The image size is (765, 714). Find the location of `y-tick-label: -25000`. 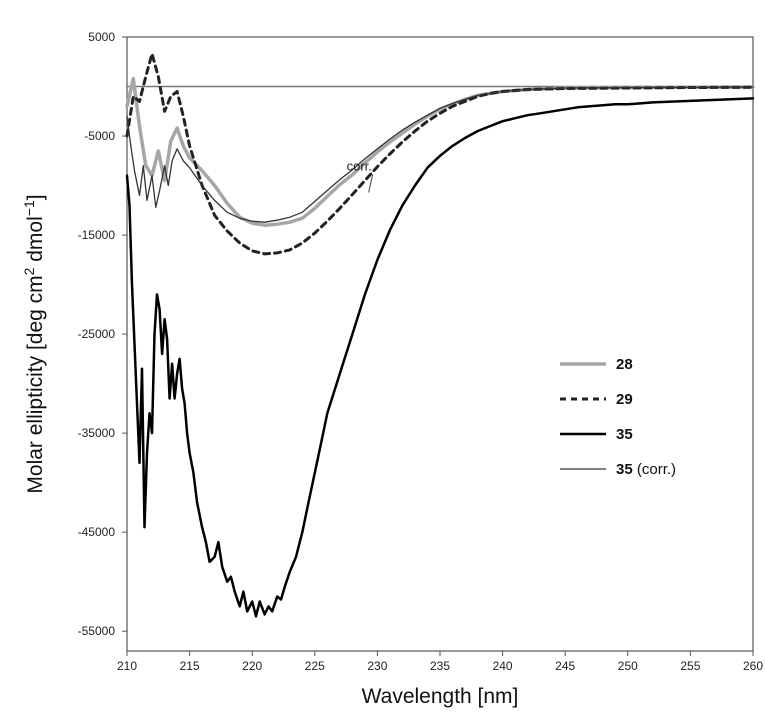

y-tick-label: -25000 is located at coordinates (97, 334).